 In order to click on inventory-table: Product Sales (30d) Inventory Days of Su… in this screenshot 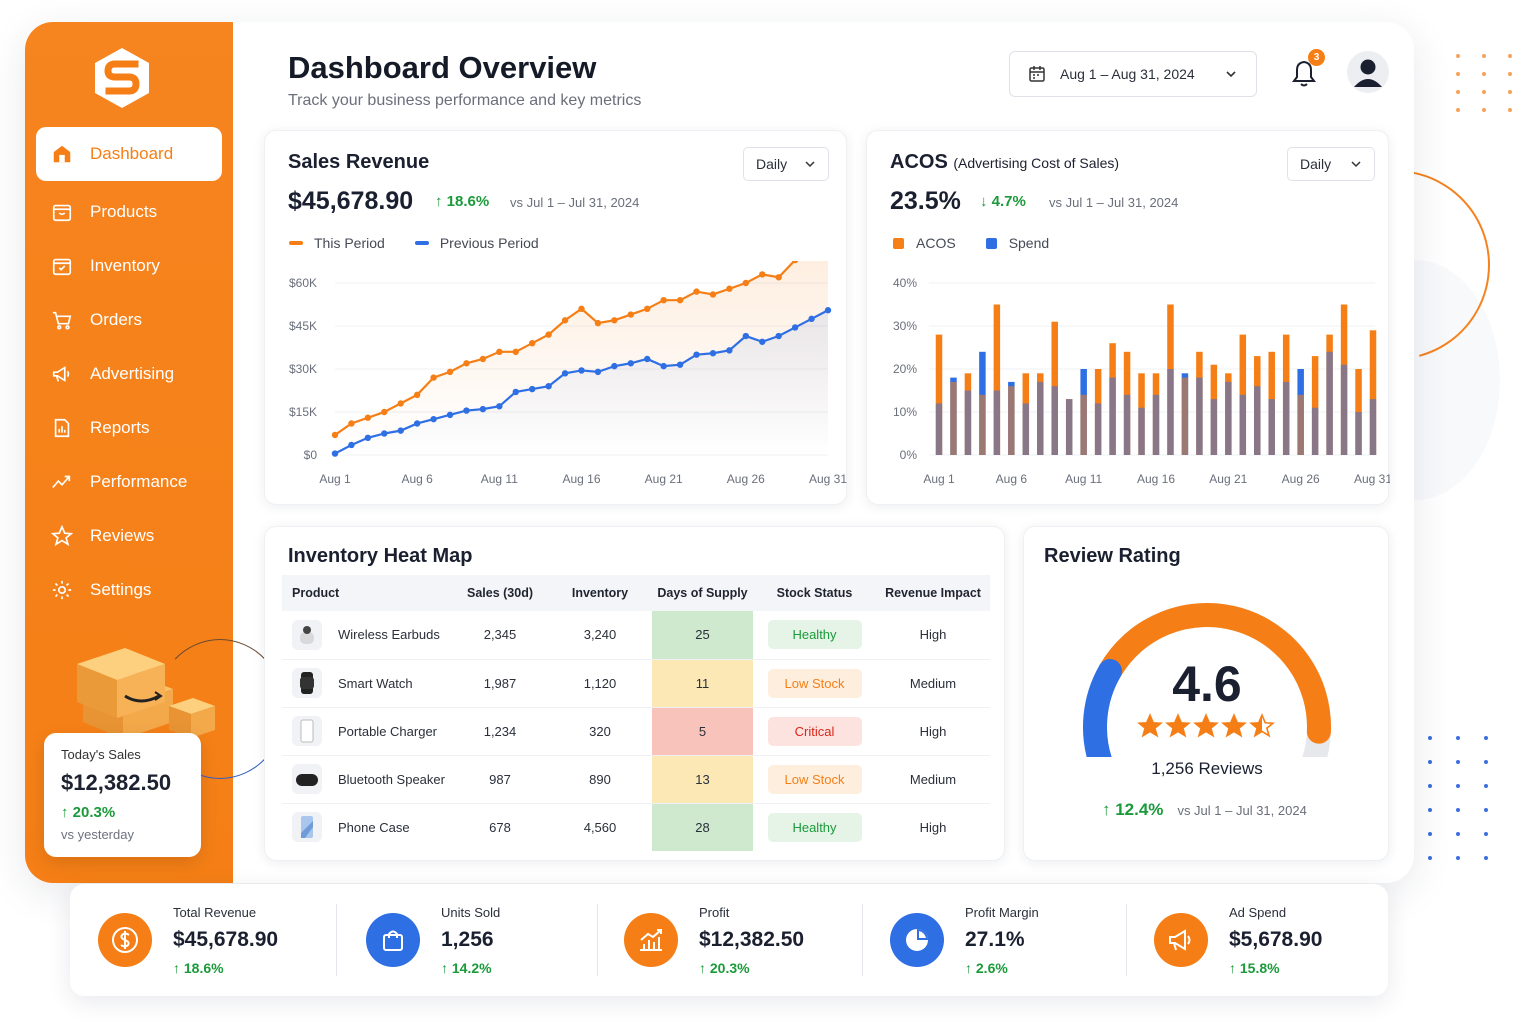, I will do `click(636, 713)`.